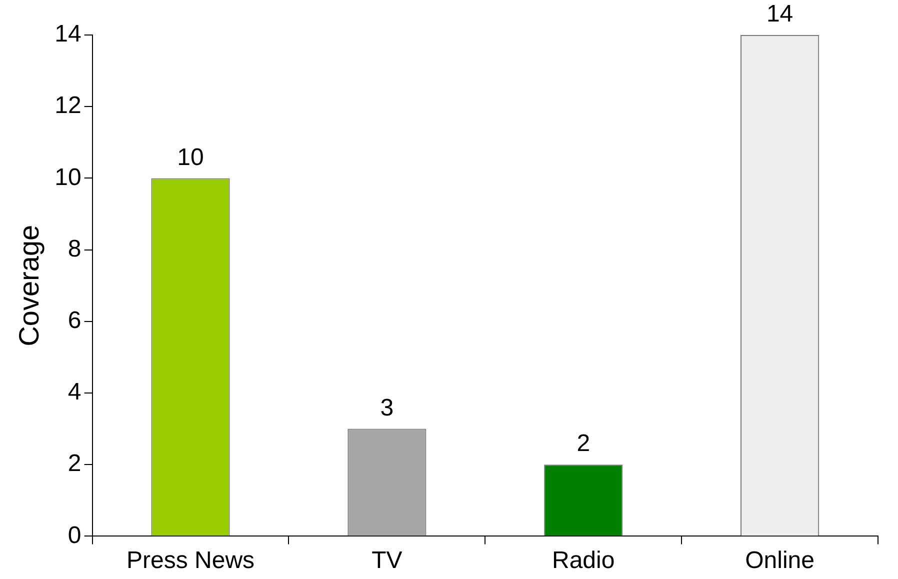 Image resolution: width=898 pixels, height=579 pixels. Describe the element at coordinates (75, 535) in the screenshot. I see `y-tick-label: 0` at that location.